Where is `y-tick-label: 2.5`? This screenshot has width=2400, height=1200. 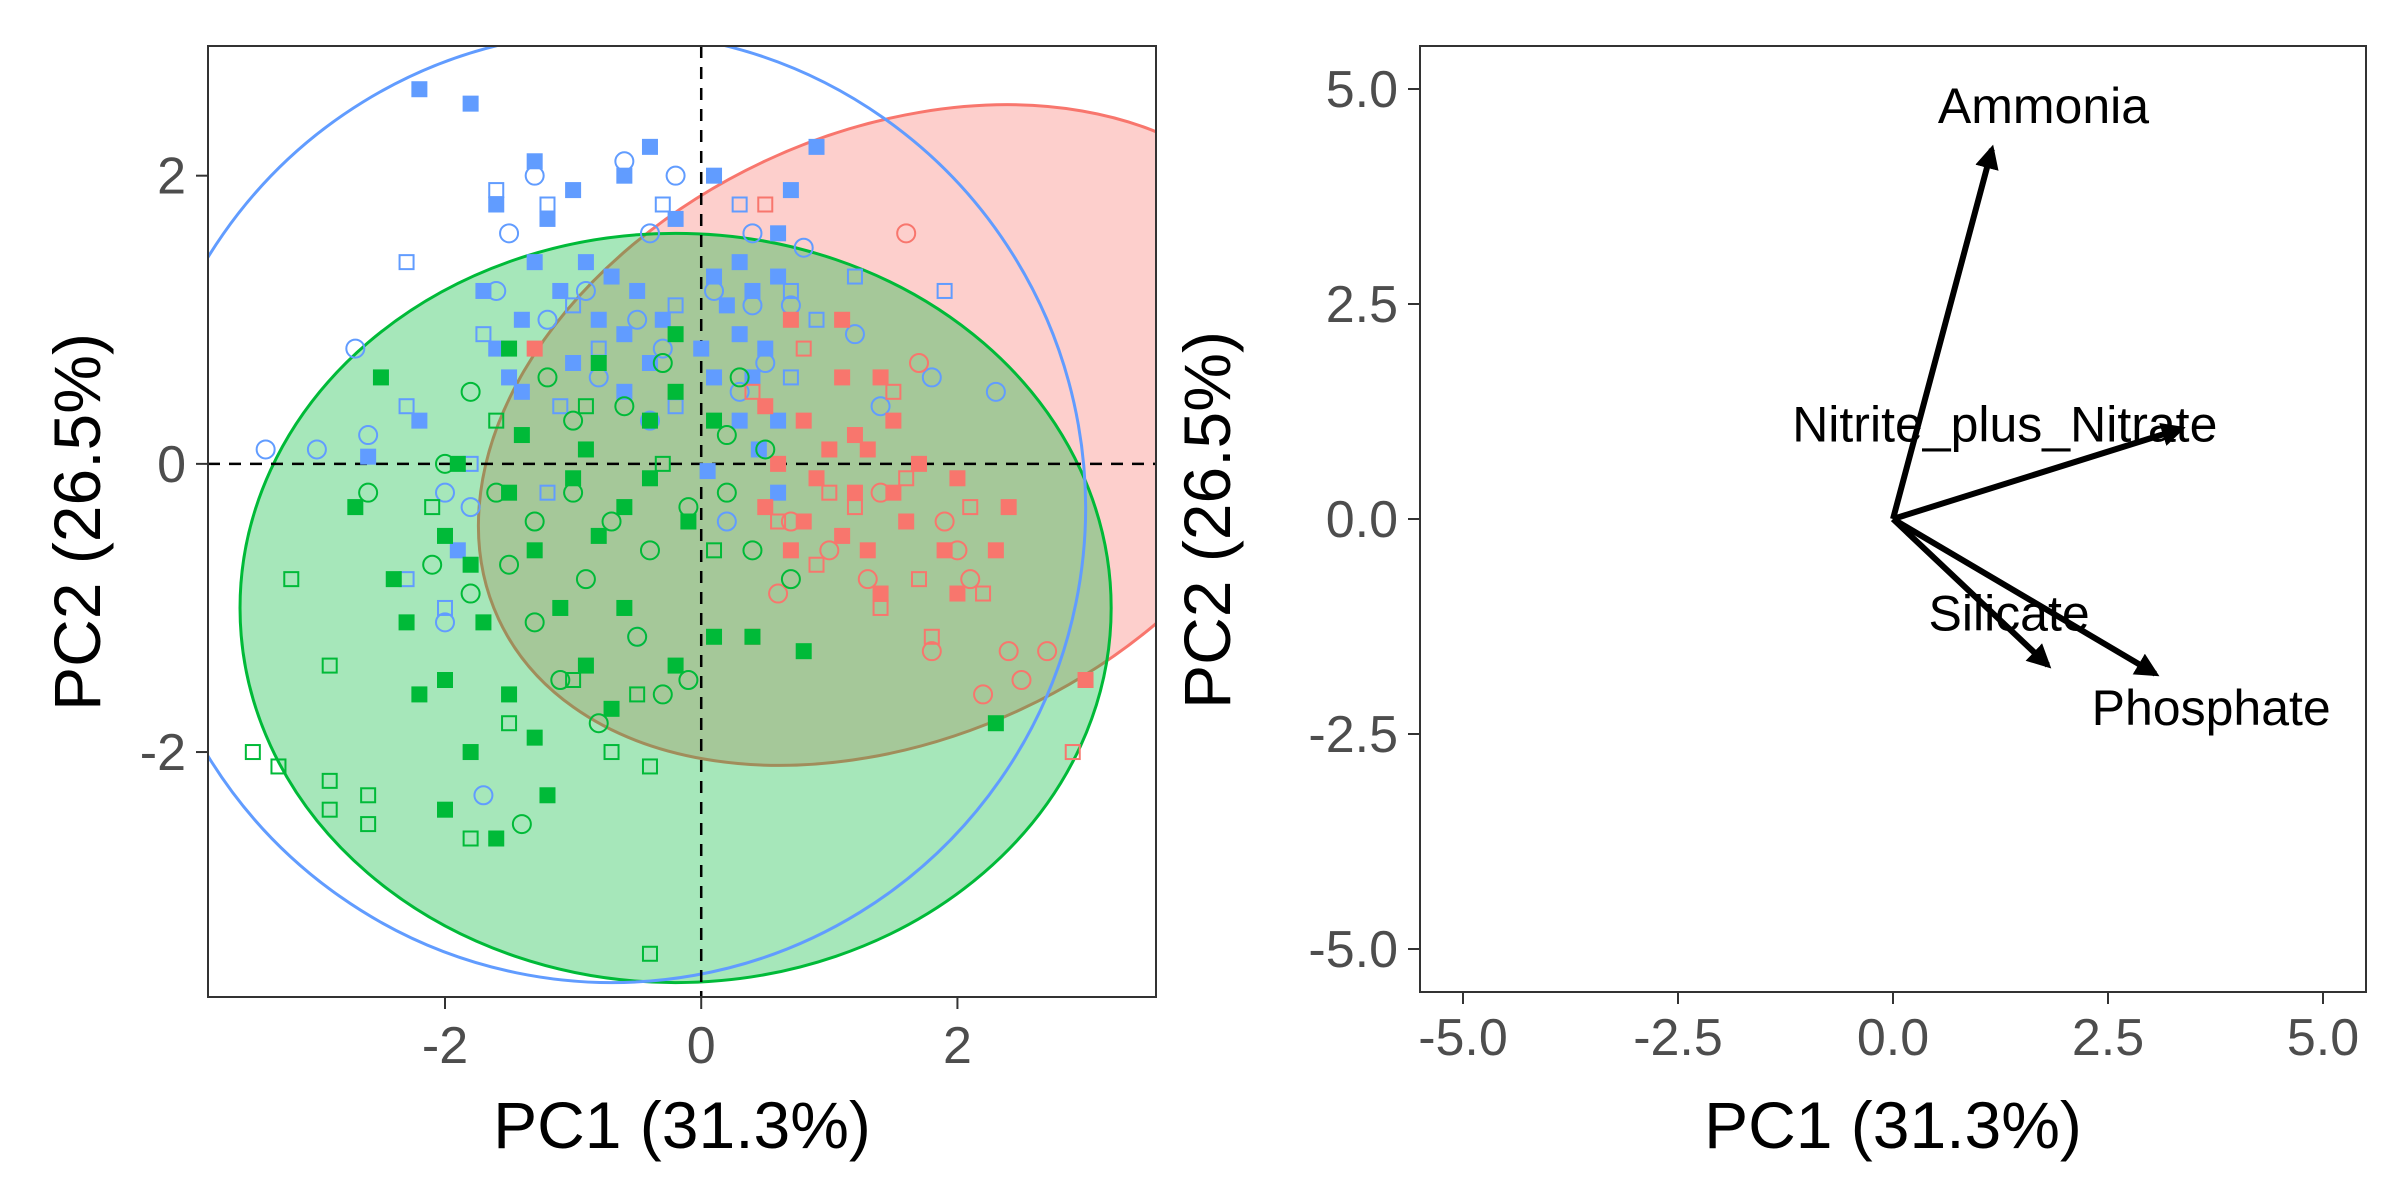 y-tick-label: 2.5 is located at coordinates (1362, 305).